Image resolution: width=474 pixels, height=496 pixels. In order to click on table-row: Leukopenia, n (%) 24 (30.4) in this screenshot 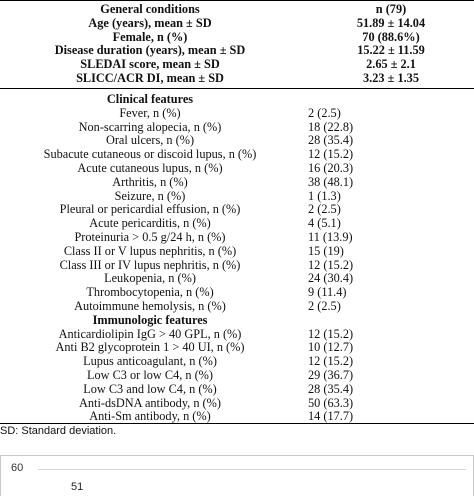, I will do `click(237, 279)`.